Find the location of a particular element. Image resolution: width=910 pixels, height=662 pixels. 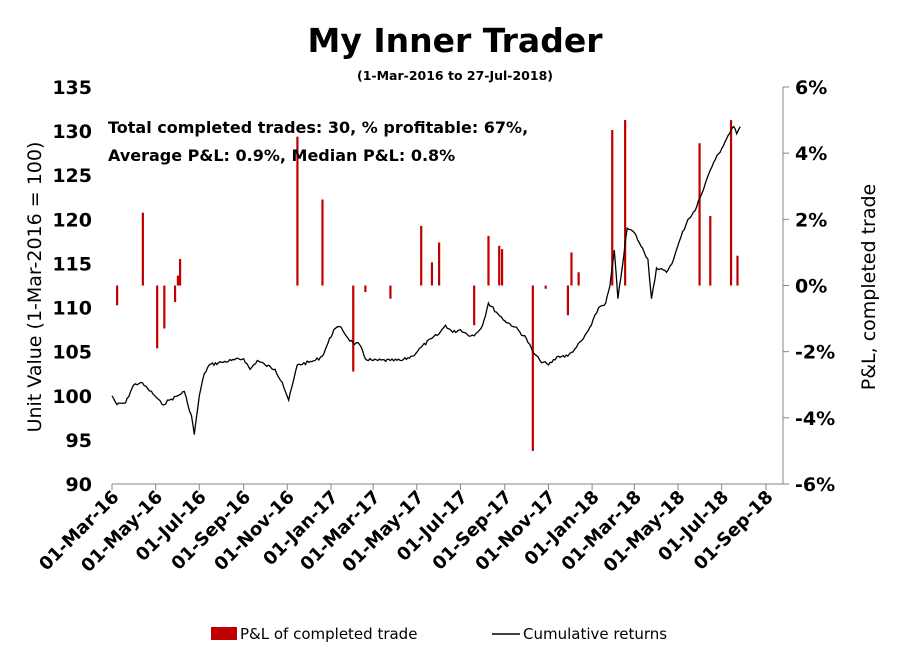

y-right-tick--2%: -2% is located at coordinates (815, 353).